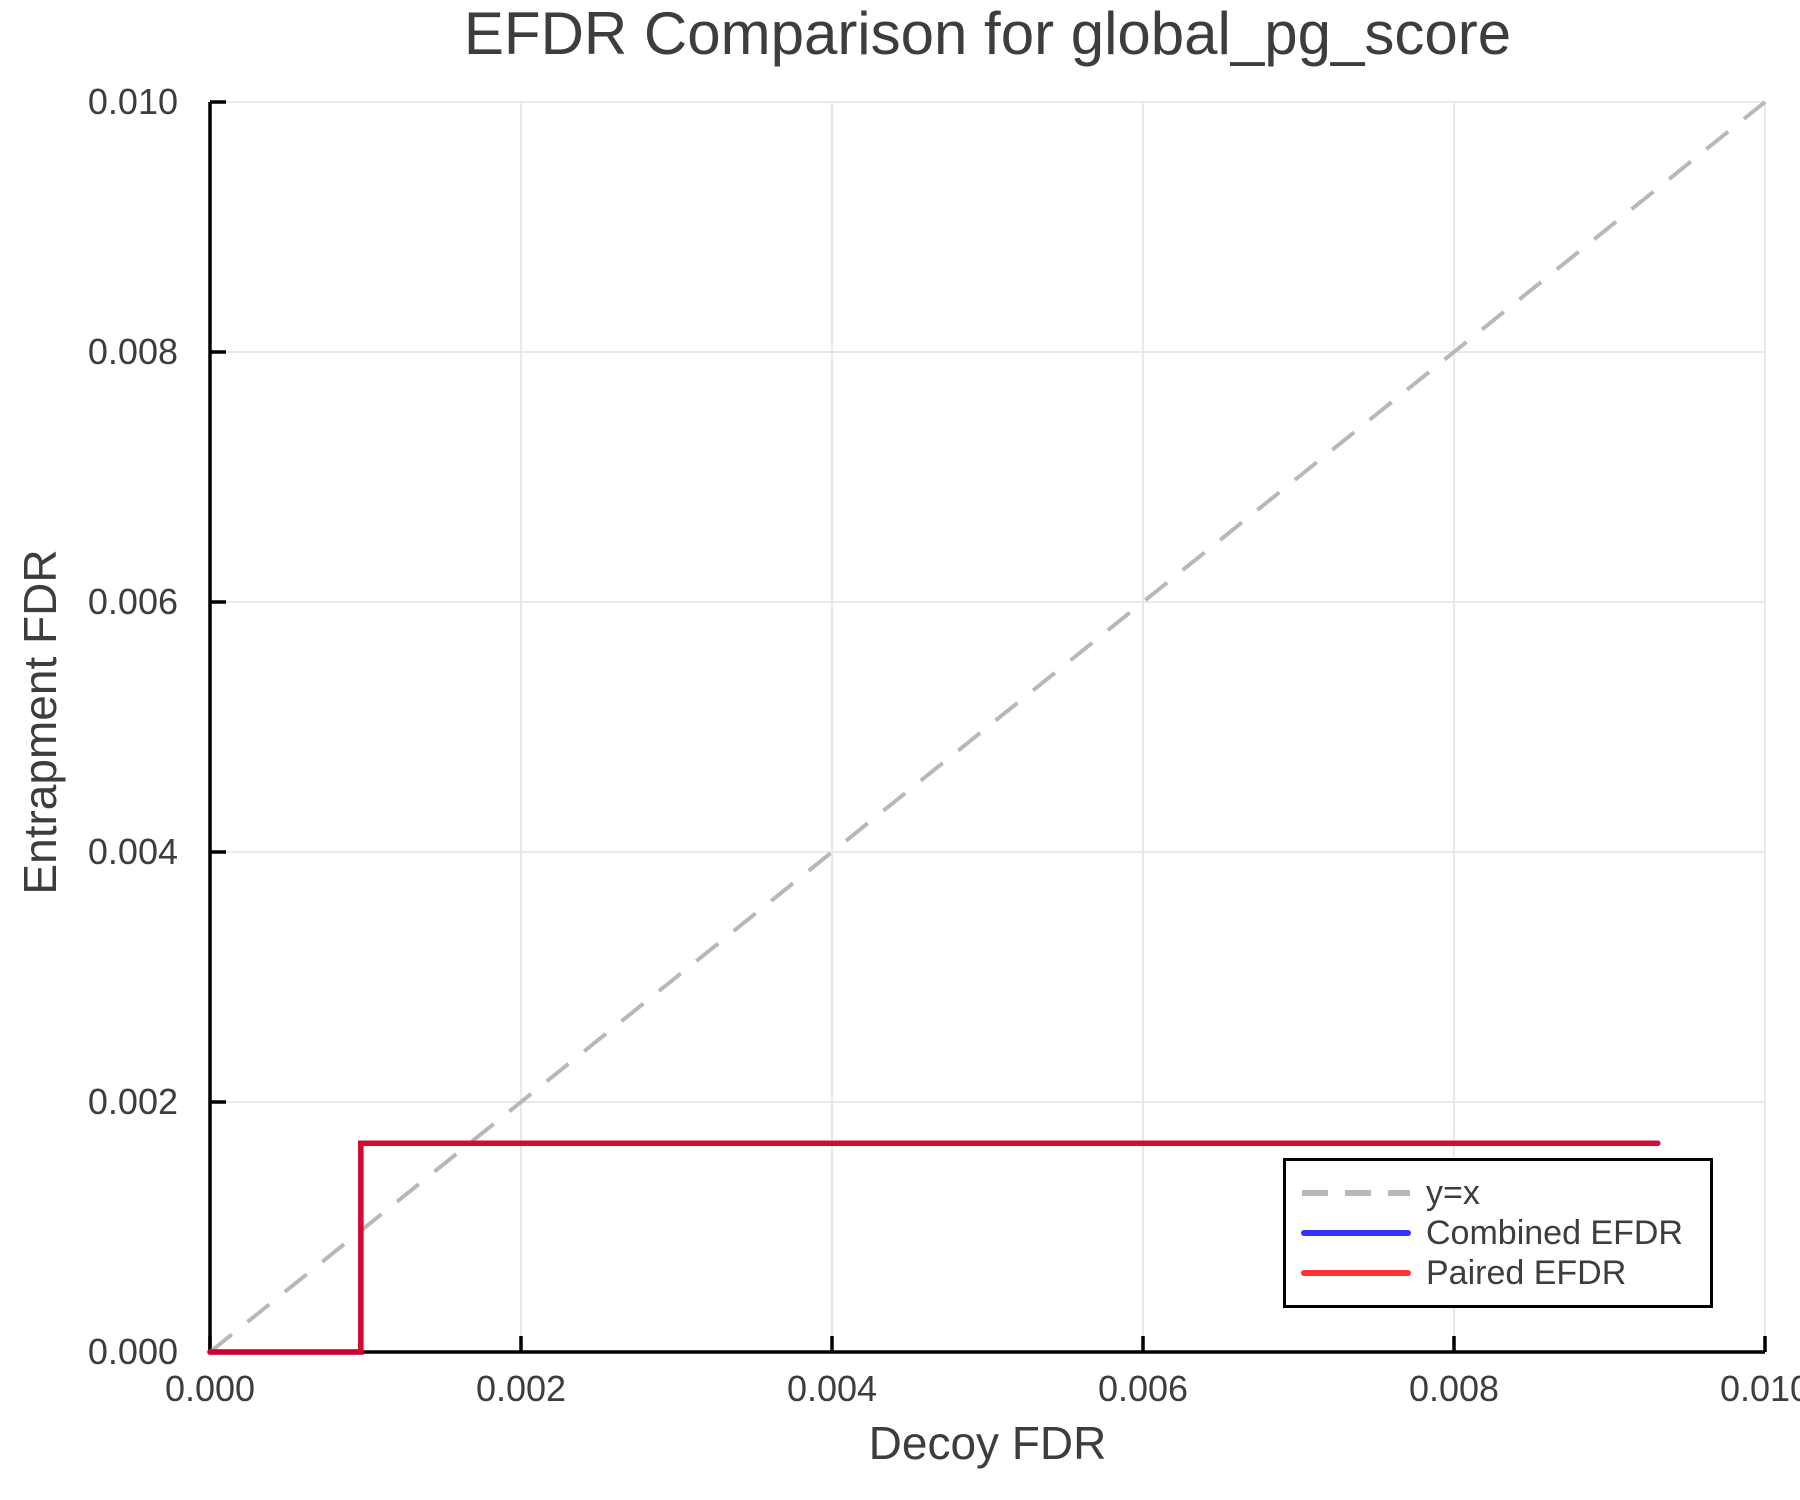 This screenshot has height=1500, width=1800. What do you see at coordinates (521, 1388) in the screenshot?
I see `x-tick-label: 0.002` at bounding box center [521, 1388].